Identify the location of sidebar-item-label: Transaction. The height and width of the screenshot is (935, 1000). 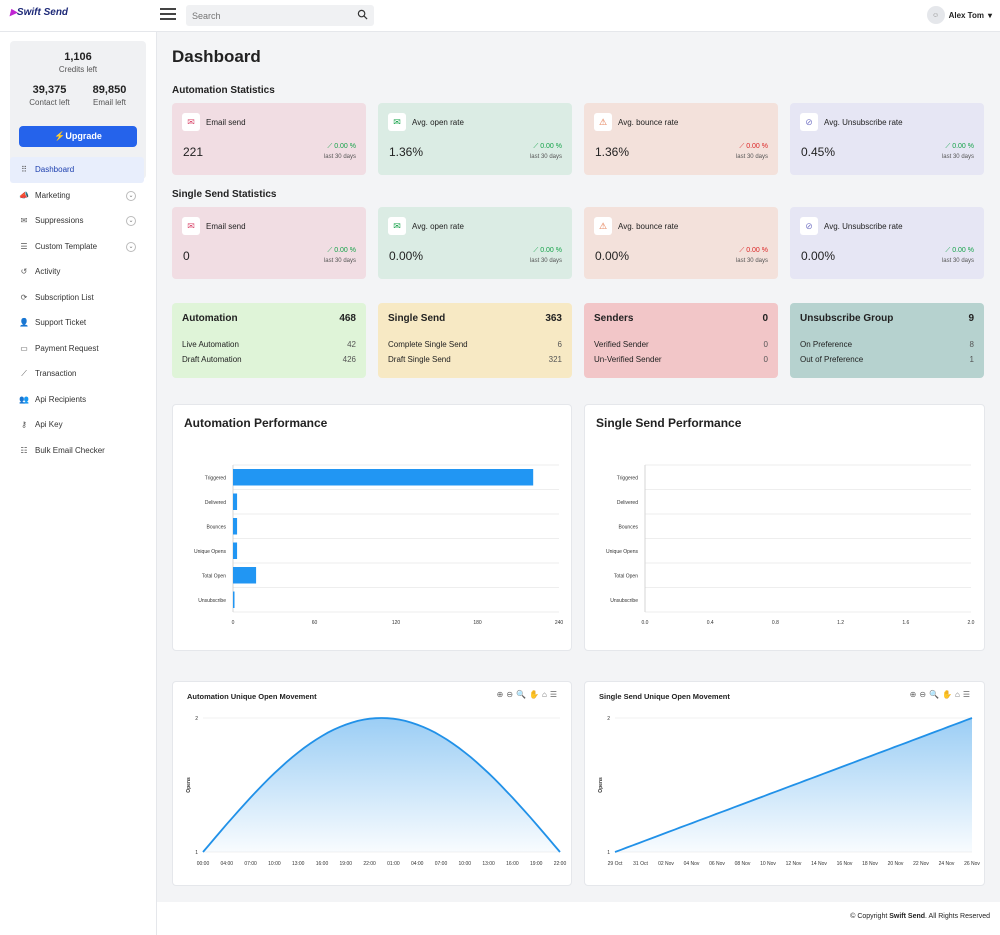
(56, 374).